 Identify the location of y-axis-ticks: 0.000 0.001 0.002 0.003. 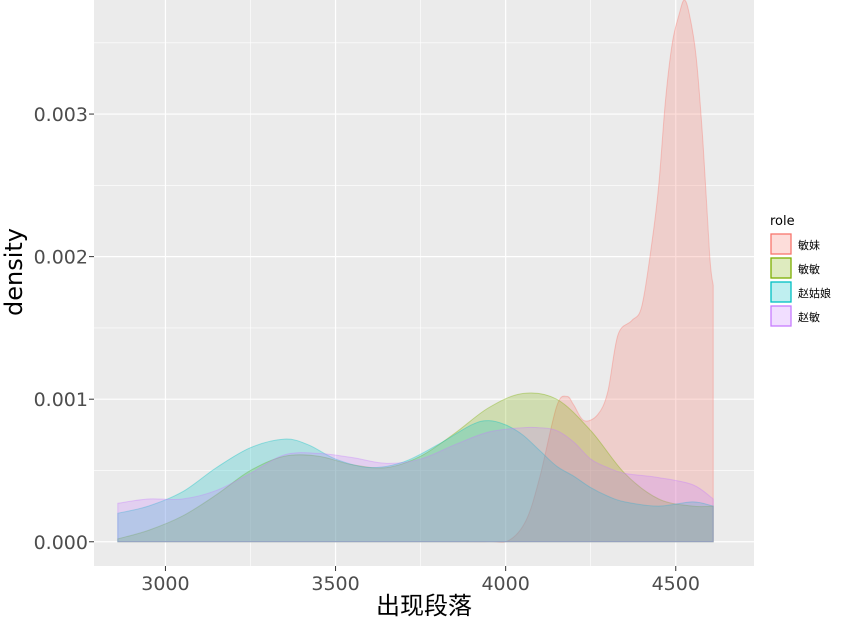
(64, 329).